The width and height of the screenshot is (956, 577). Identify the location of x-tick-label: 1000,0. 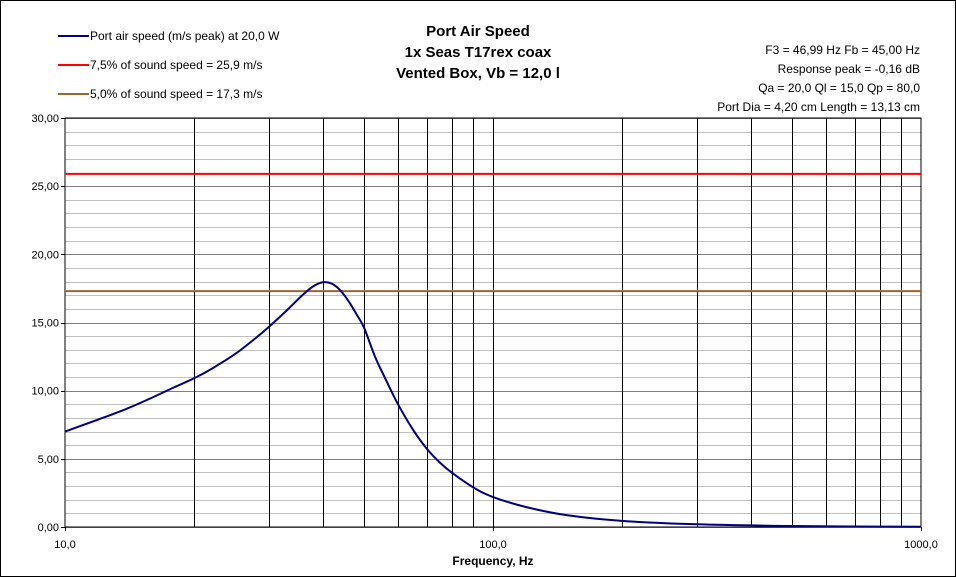
(921, 545).